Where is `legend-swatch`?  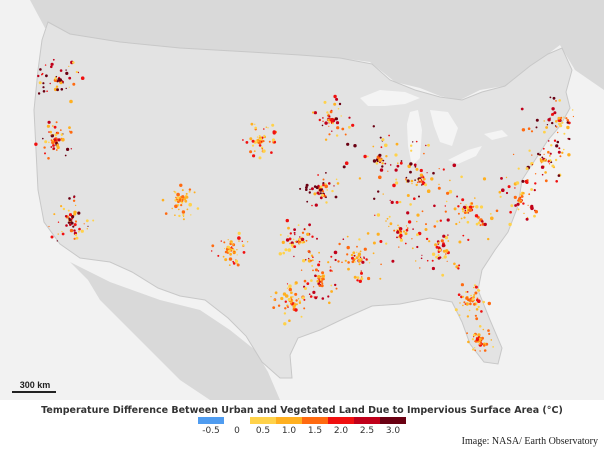
legend-swatch is located at coordinates (315, 420).